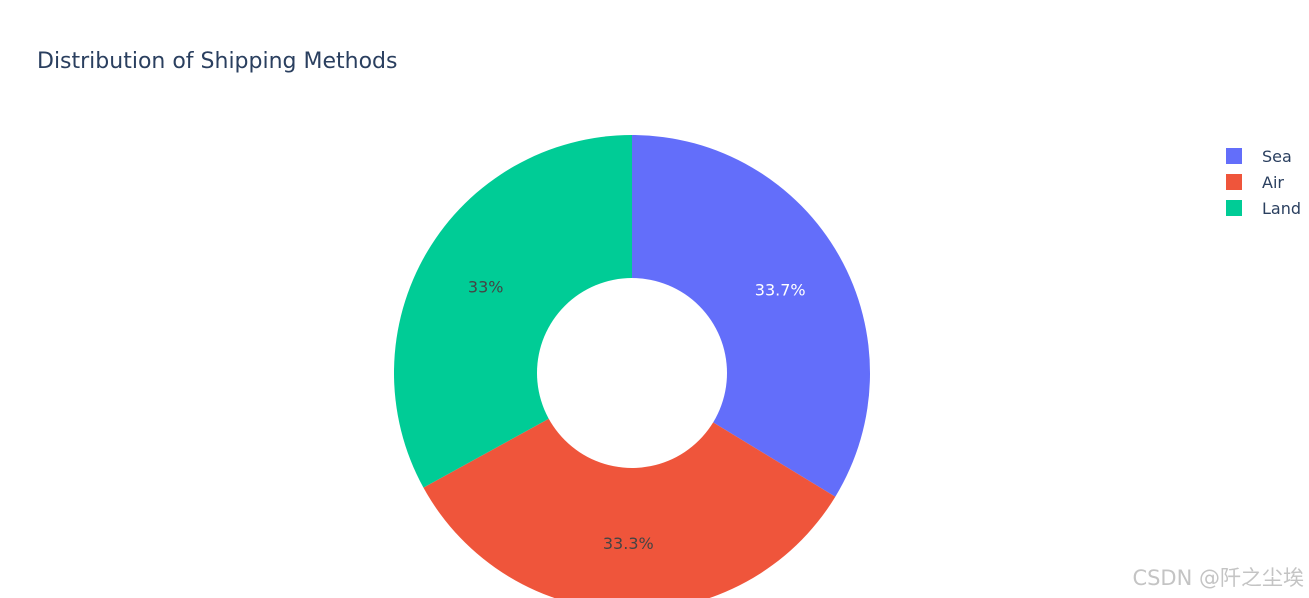 Image resolution: width=1309 pixels, height=598 pixels. Describe the element at coordinates (629, 485) in the screenshot. I see `pie-slice-air` at that location.